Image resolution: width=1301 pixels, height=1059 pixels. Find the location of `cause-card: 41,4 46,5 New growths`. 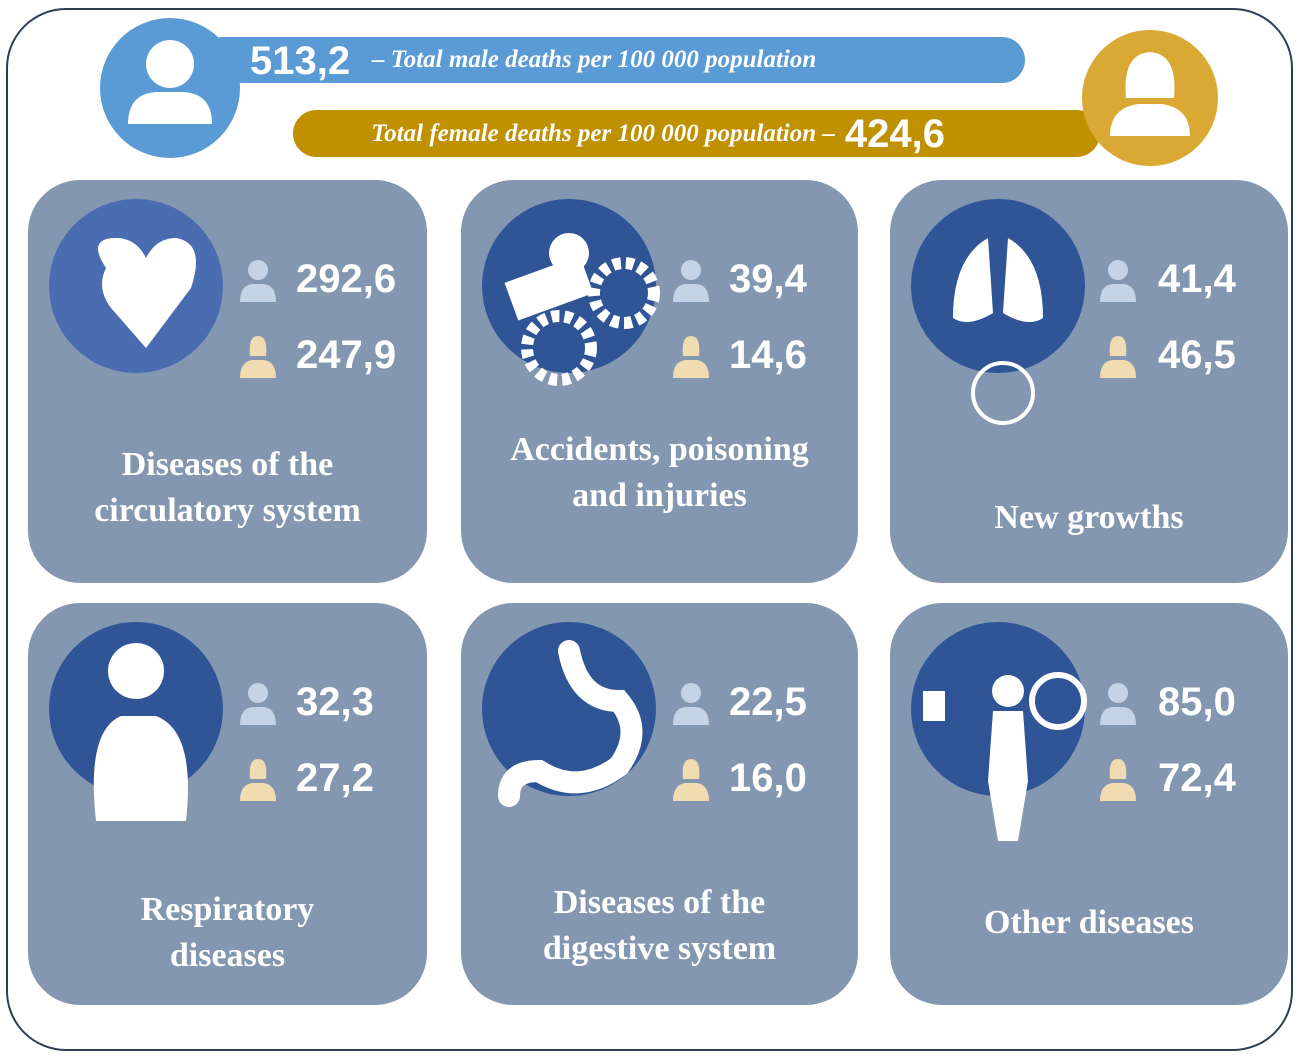

cause-card: 41,4 46,5 New growths is located at coordinates (1089, 381).